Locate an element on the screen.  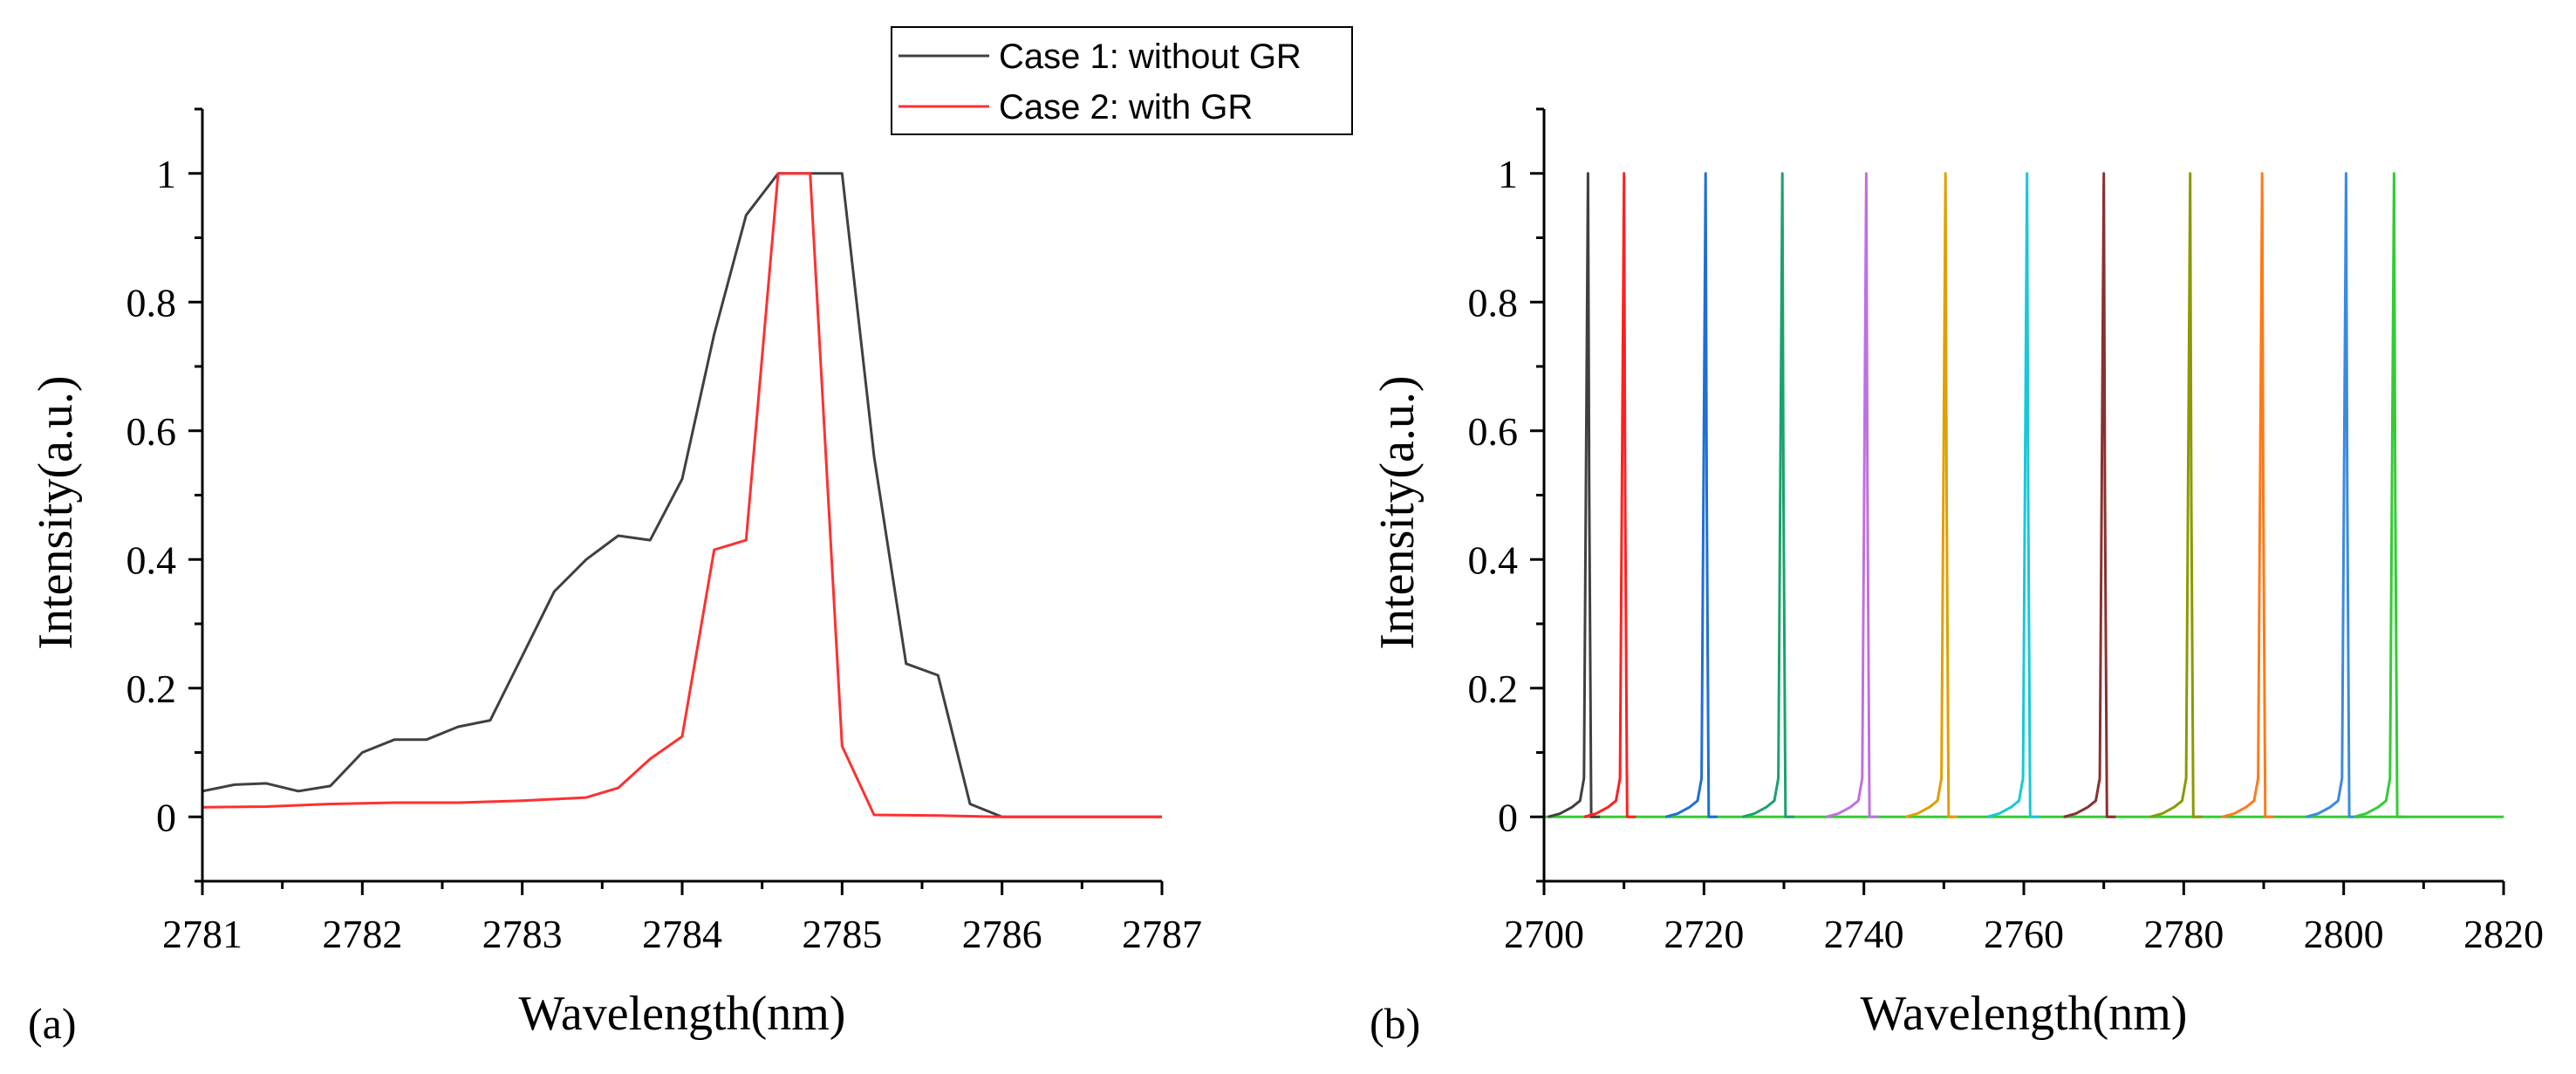
panel-a-y-tick-label: 0.2 is located at coordinates (151, 689).